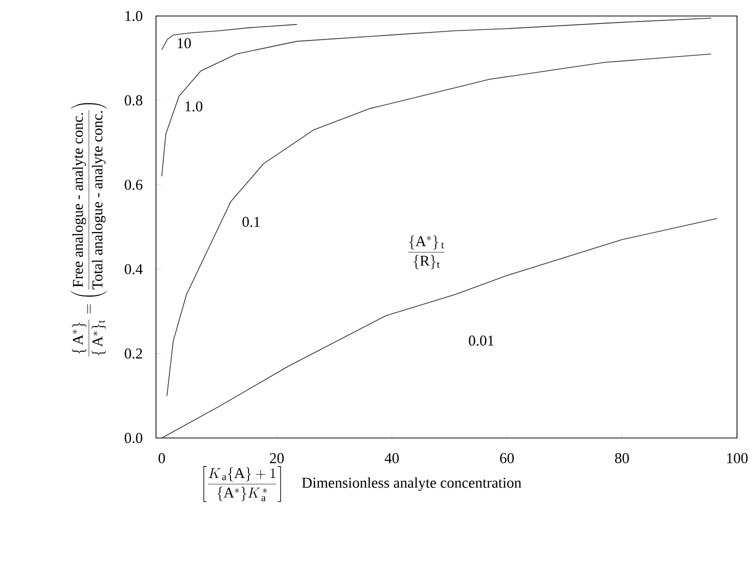 This screenshot has width=755, height=579. I want to click on y-tick-label: 1.0, so click(133, 16).